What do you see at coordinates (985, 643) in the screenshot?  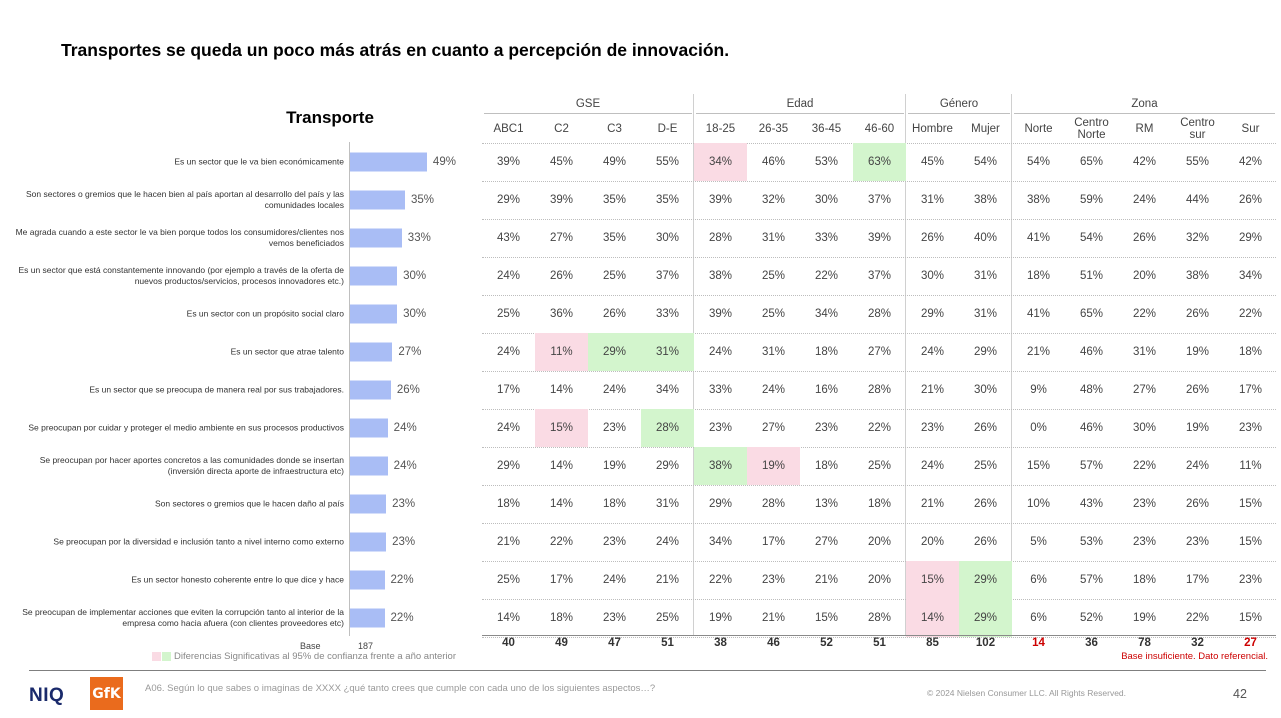 I see `base-value: 102` at bounding box center [985, 643].